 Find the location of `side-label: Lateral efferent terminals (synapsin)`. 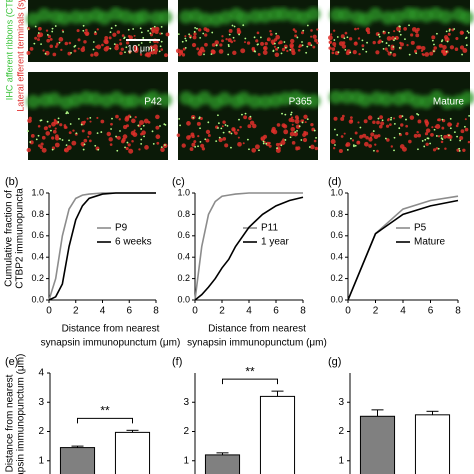

side-label: Lateral efferent terminals (synapsin) is located at coordinates (20, 56).